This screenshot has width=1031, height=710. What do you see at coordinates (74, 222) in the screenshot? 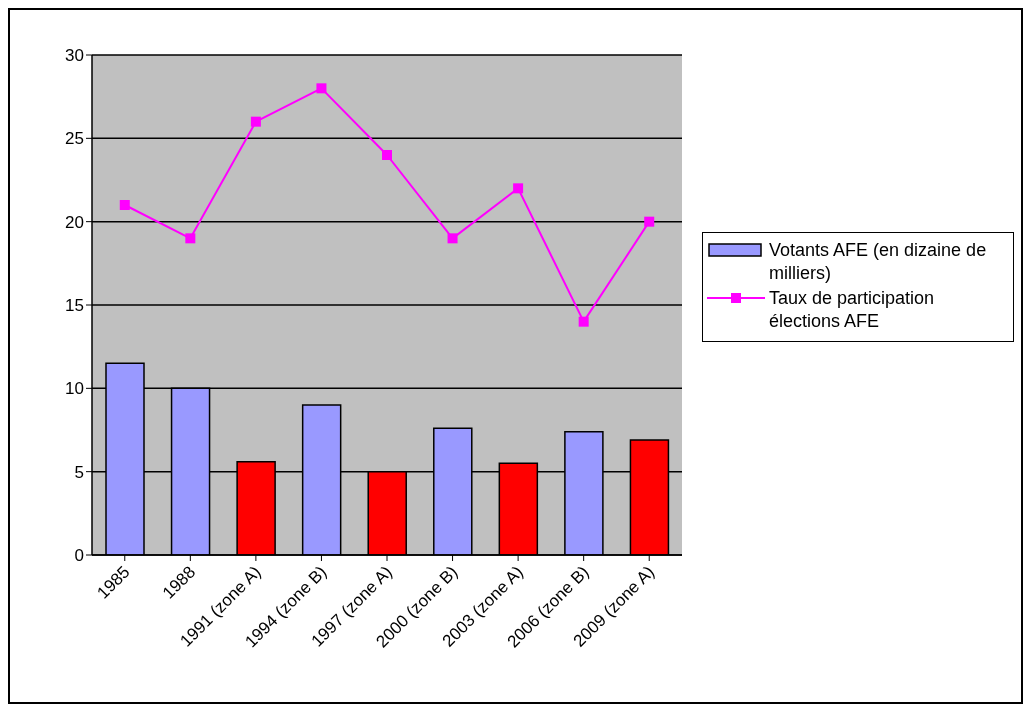
I see `y-tick-label: 20` at bounding box center [74, 222].